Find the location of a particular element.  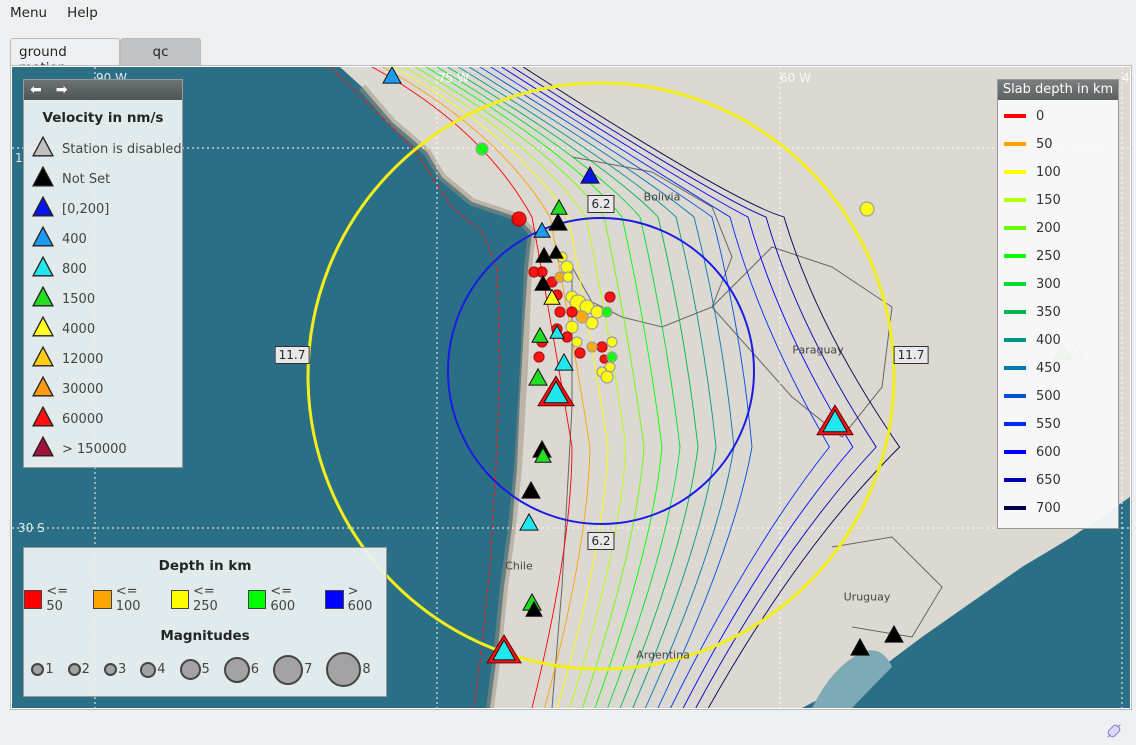

grid-label-75w: 75 W is located at coordinates (453, 78).